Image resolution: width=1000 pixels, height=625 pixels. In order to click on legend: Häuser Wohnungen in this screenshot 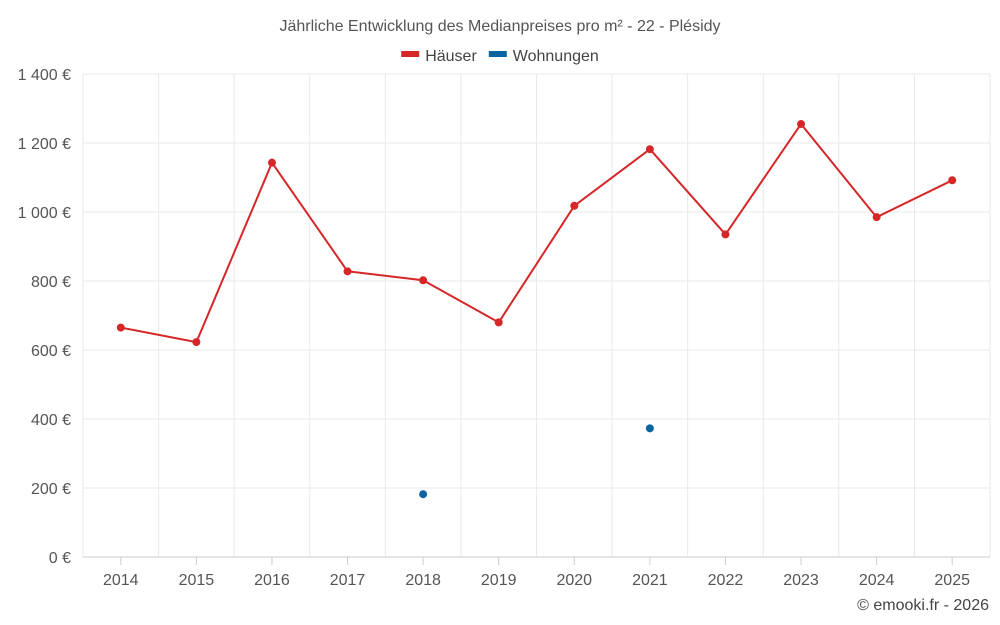, I will do `click(500, 56)`.